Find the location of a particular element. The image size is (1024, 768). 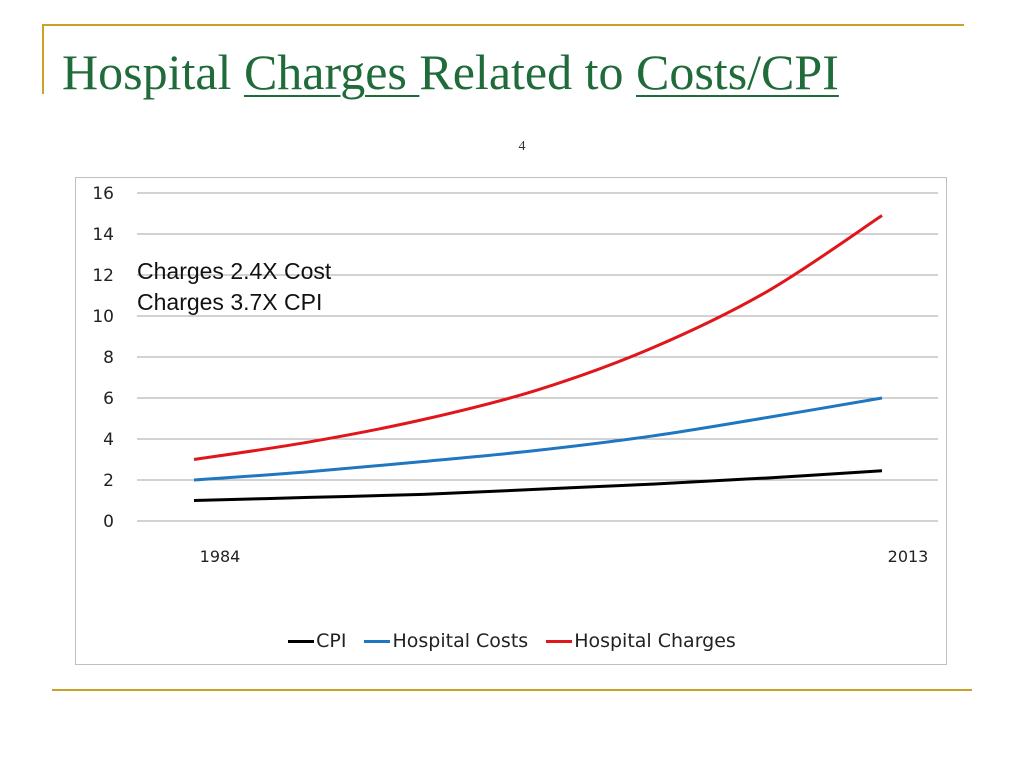

chart-legend: CPI Hospital Costs Hospital Charges is located at coordinates (512, 641).